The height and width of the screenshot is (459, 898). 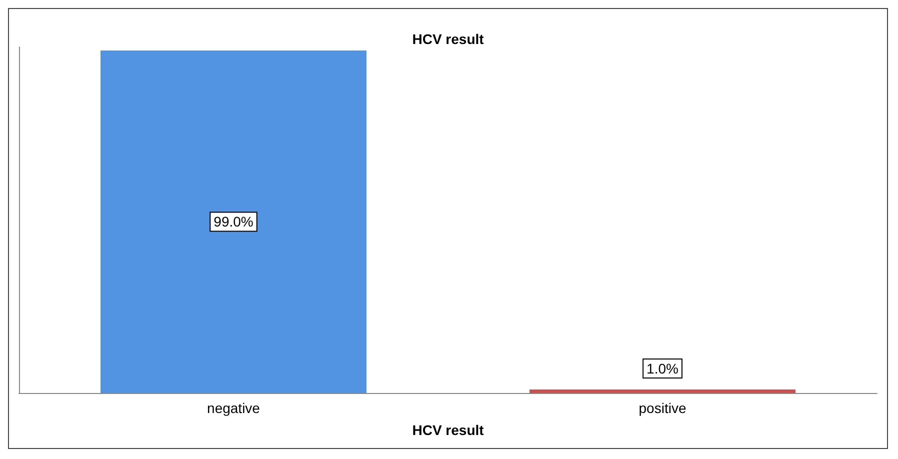 I want to click on chart-title: HCV result, so click(x=448, y=39).